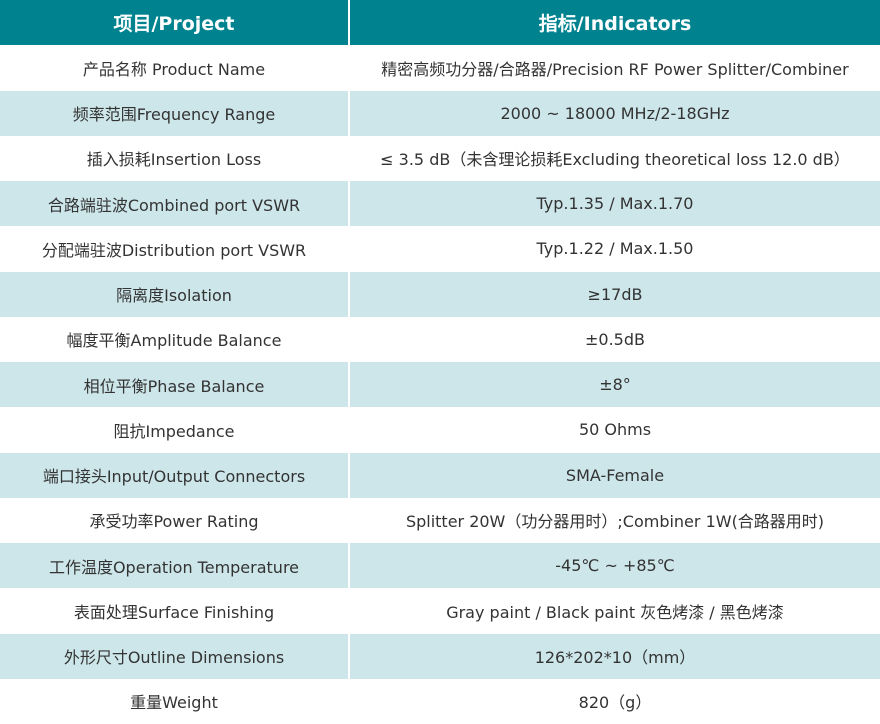  What do you see at coordinates (614, 294) in the screenshot?
I see `row-item-value: ≥17dB` at bounding box center [614, 294].